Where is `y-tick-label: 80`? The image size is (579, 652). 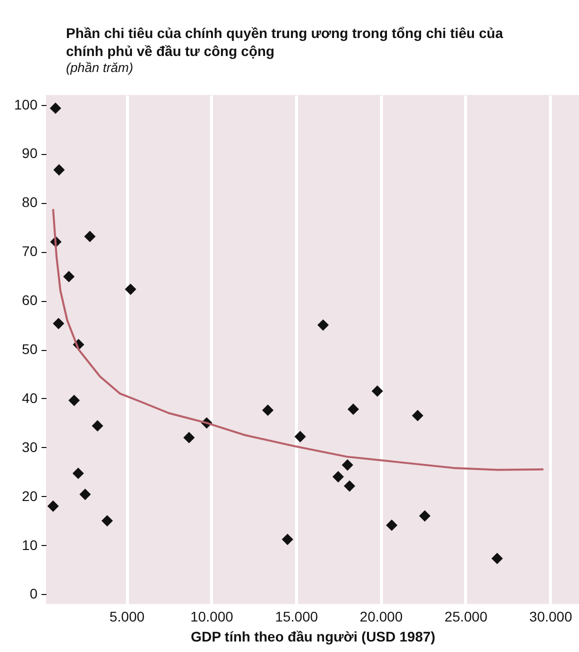 y-tick-label: 80 is located at coordinates (30, 202).